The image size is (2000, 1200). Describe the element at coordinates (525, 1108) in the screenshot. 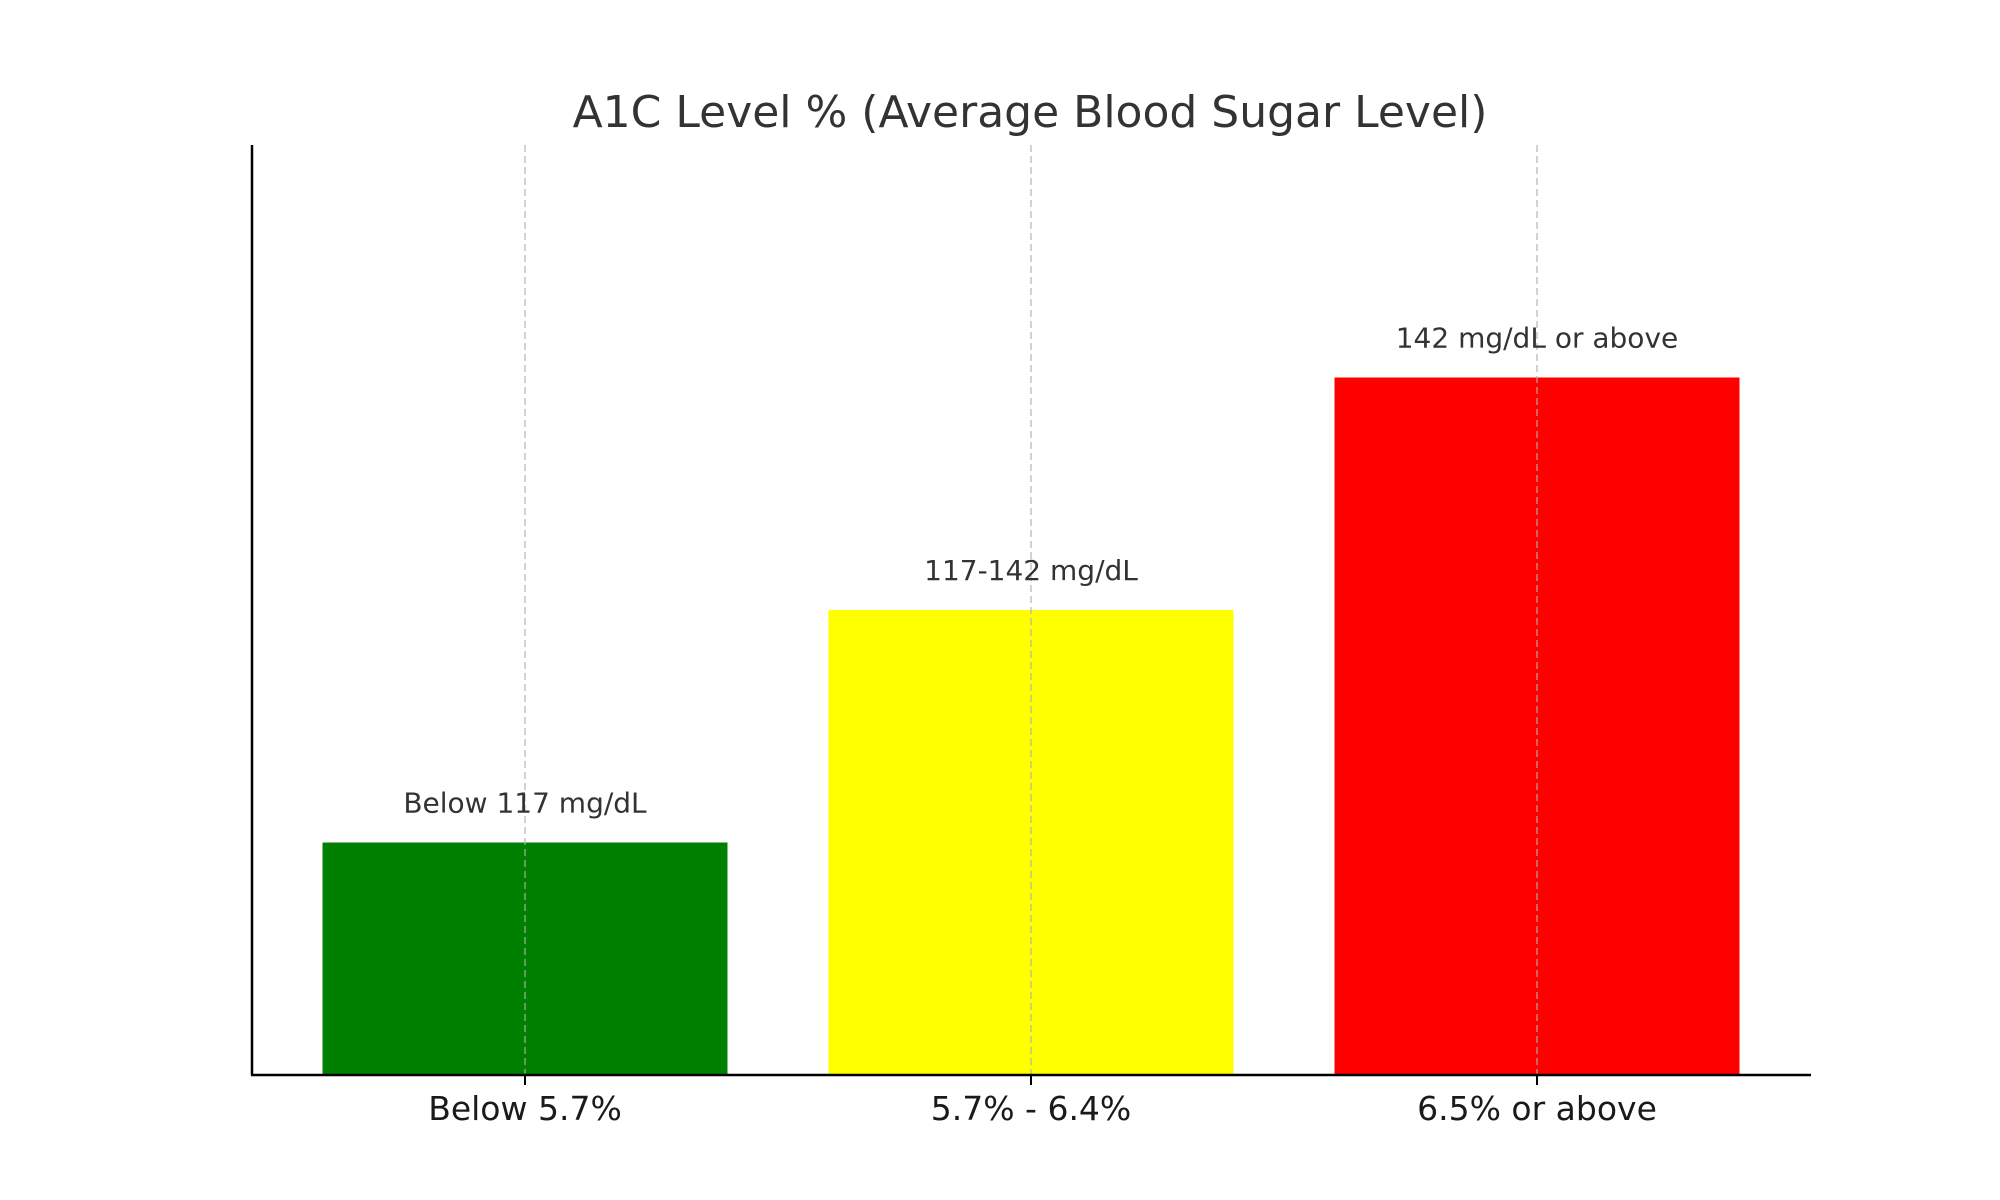

I see `x-tick-label-1: Below 5.7%` at that location.